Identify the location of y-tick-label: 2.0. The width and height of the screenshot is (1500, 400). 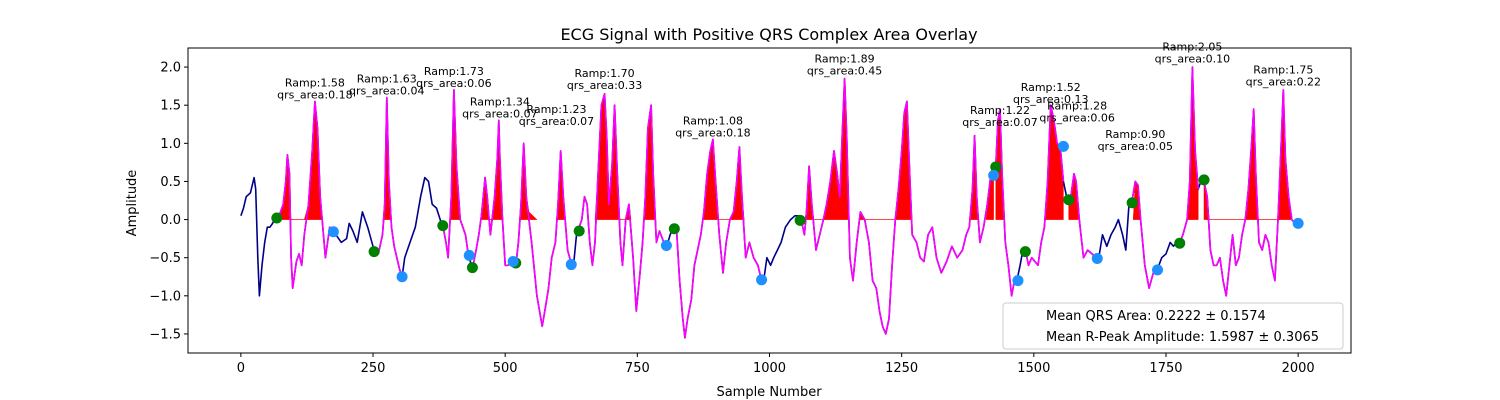
(170, 68).